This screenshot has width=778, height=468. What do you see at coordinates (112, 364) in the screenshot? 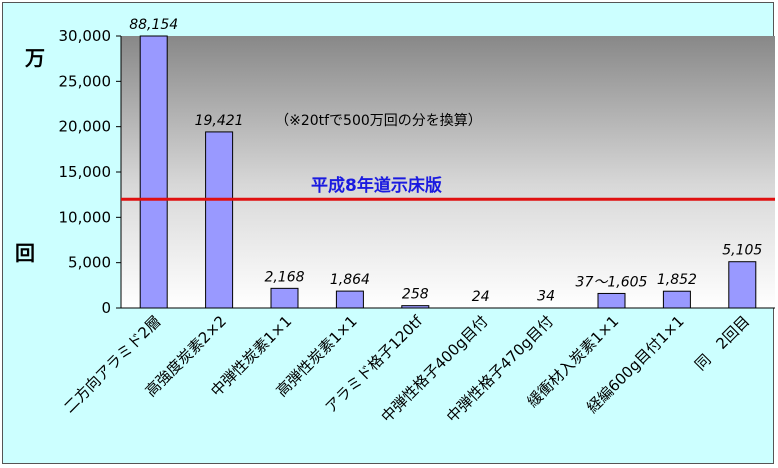
I see `category-label: 二方向アラミド2層` at bounding box center [112, 364].